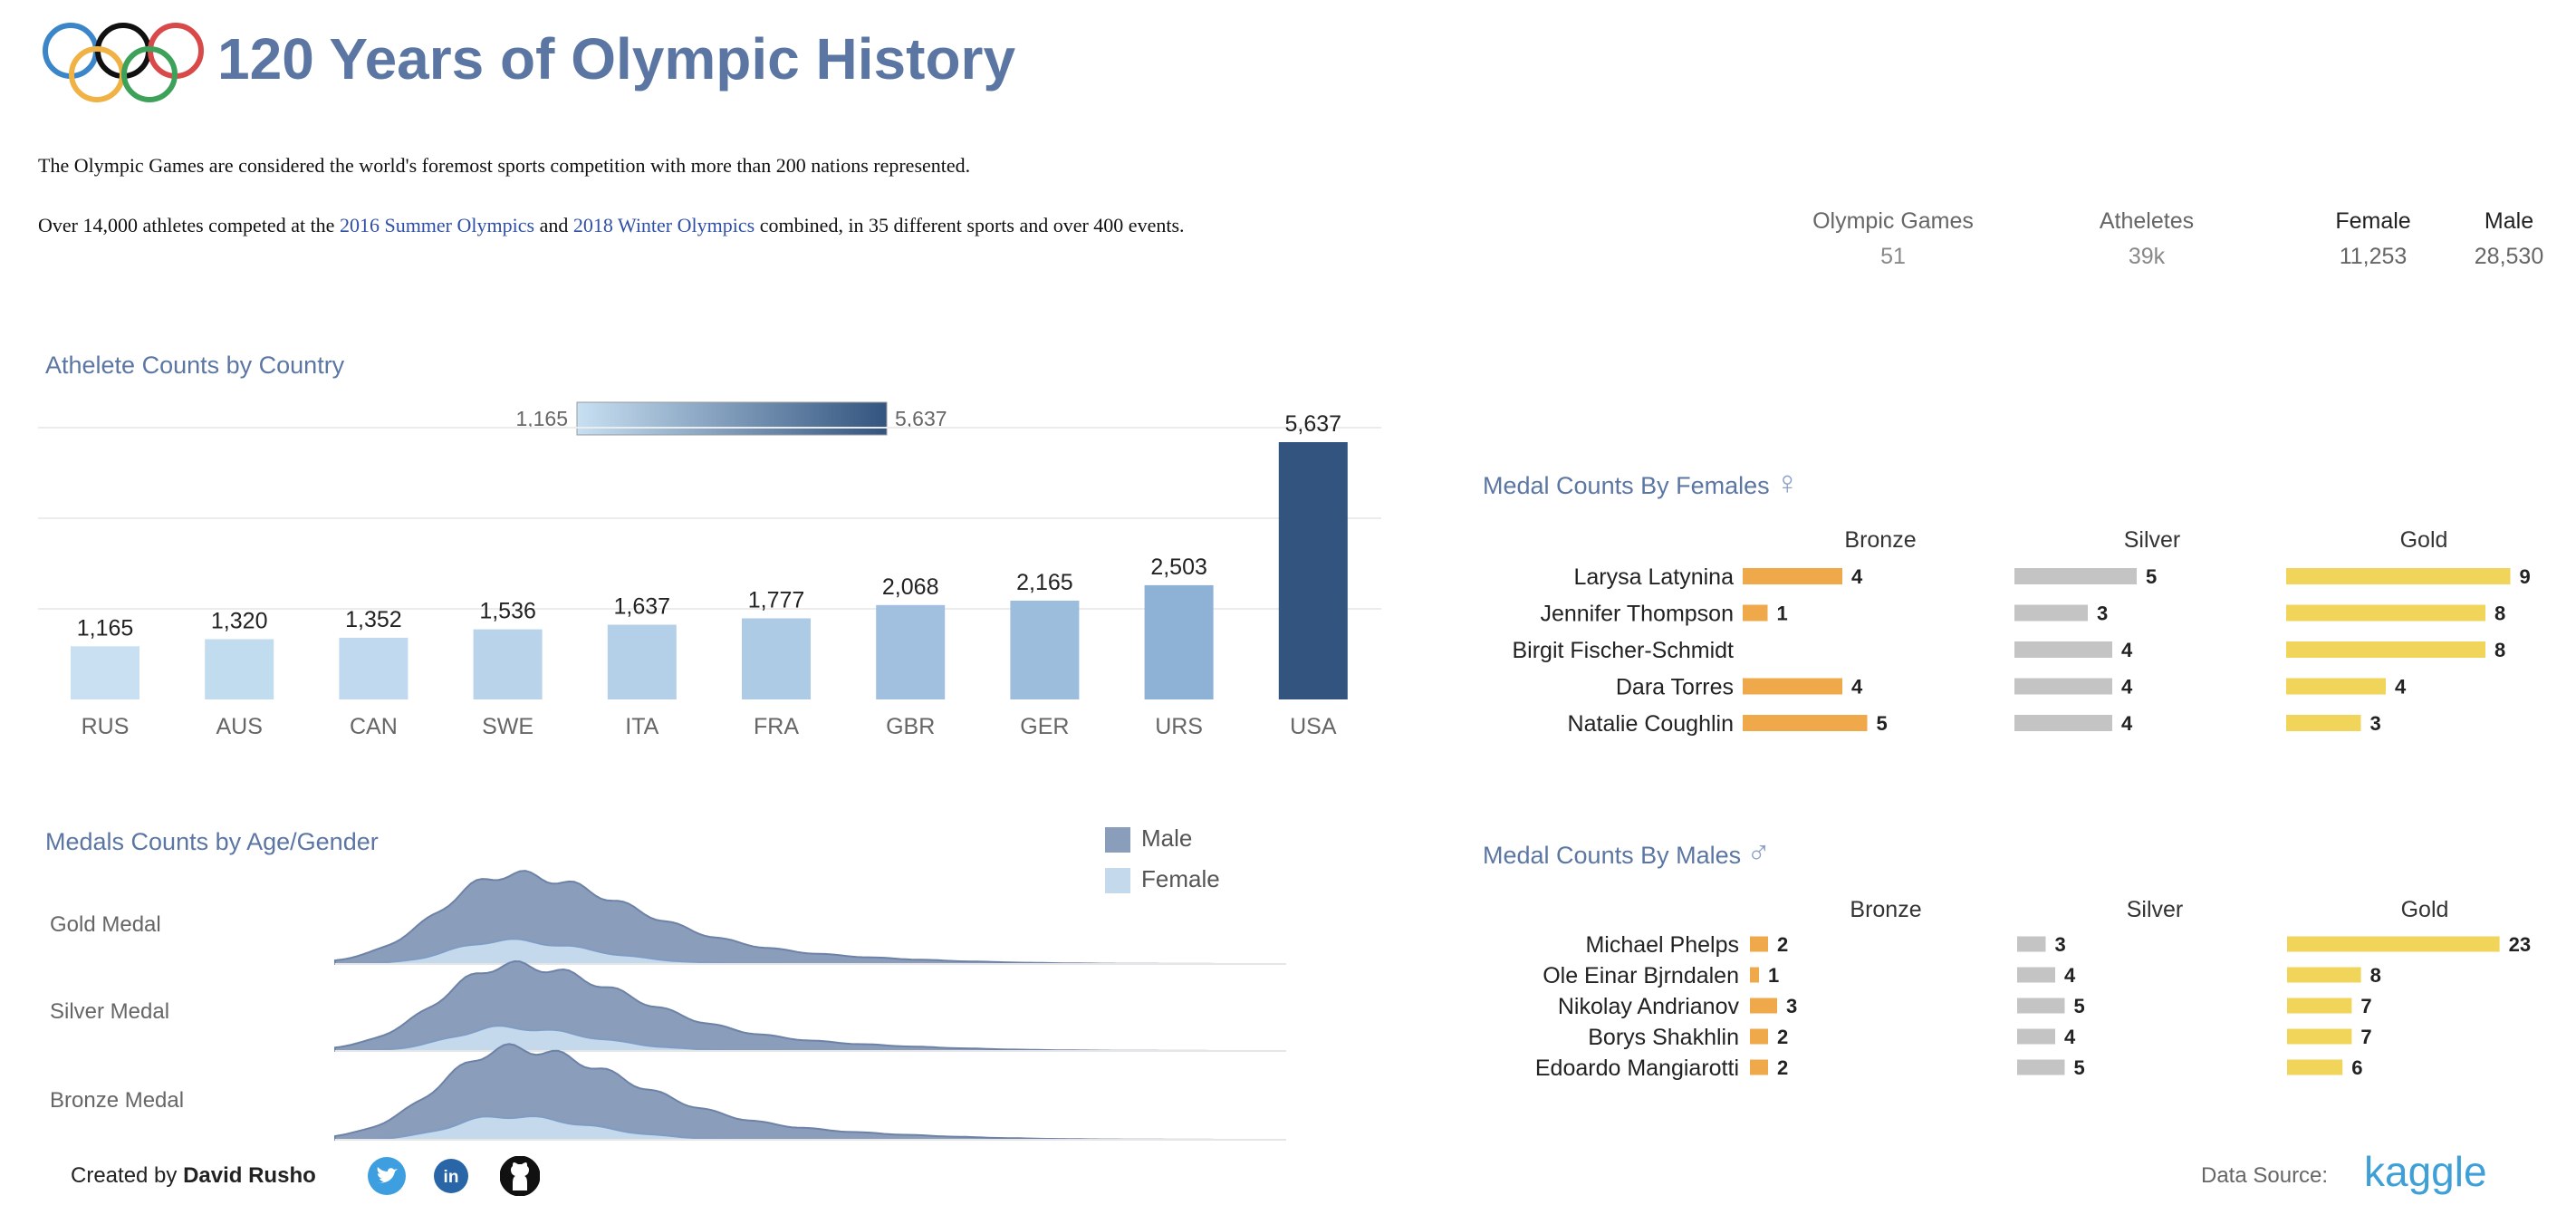 The width and height of the screenshot is (2576, 1205). Describe the element at coordinates (1044, 582) in the screenshot. I see `bar-value-label: 2,165` at that location.